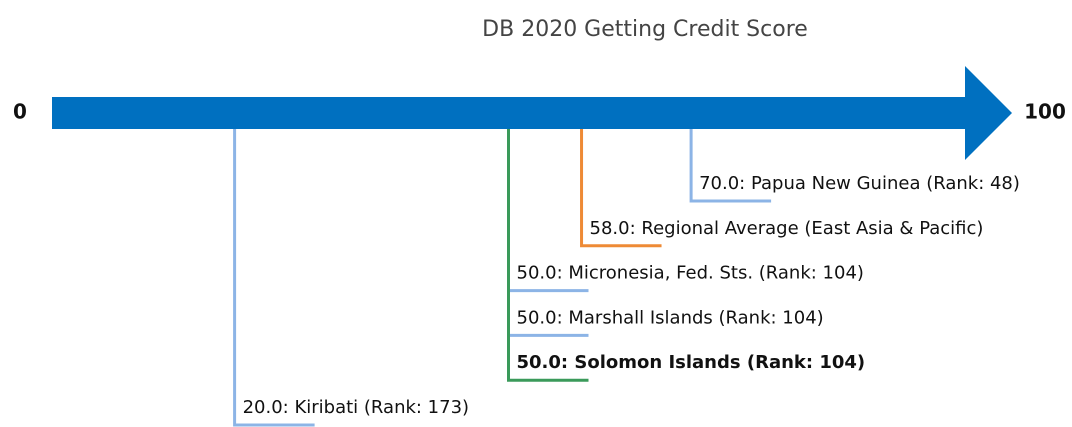  What do you see at coordinates (859, 183) in the screenshot?
I see `marker-label: 70.0: Papua New Guinea (Rank: 48)` at bounding box center [859, 183].